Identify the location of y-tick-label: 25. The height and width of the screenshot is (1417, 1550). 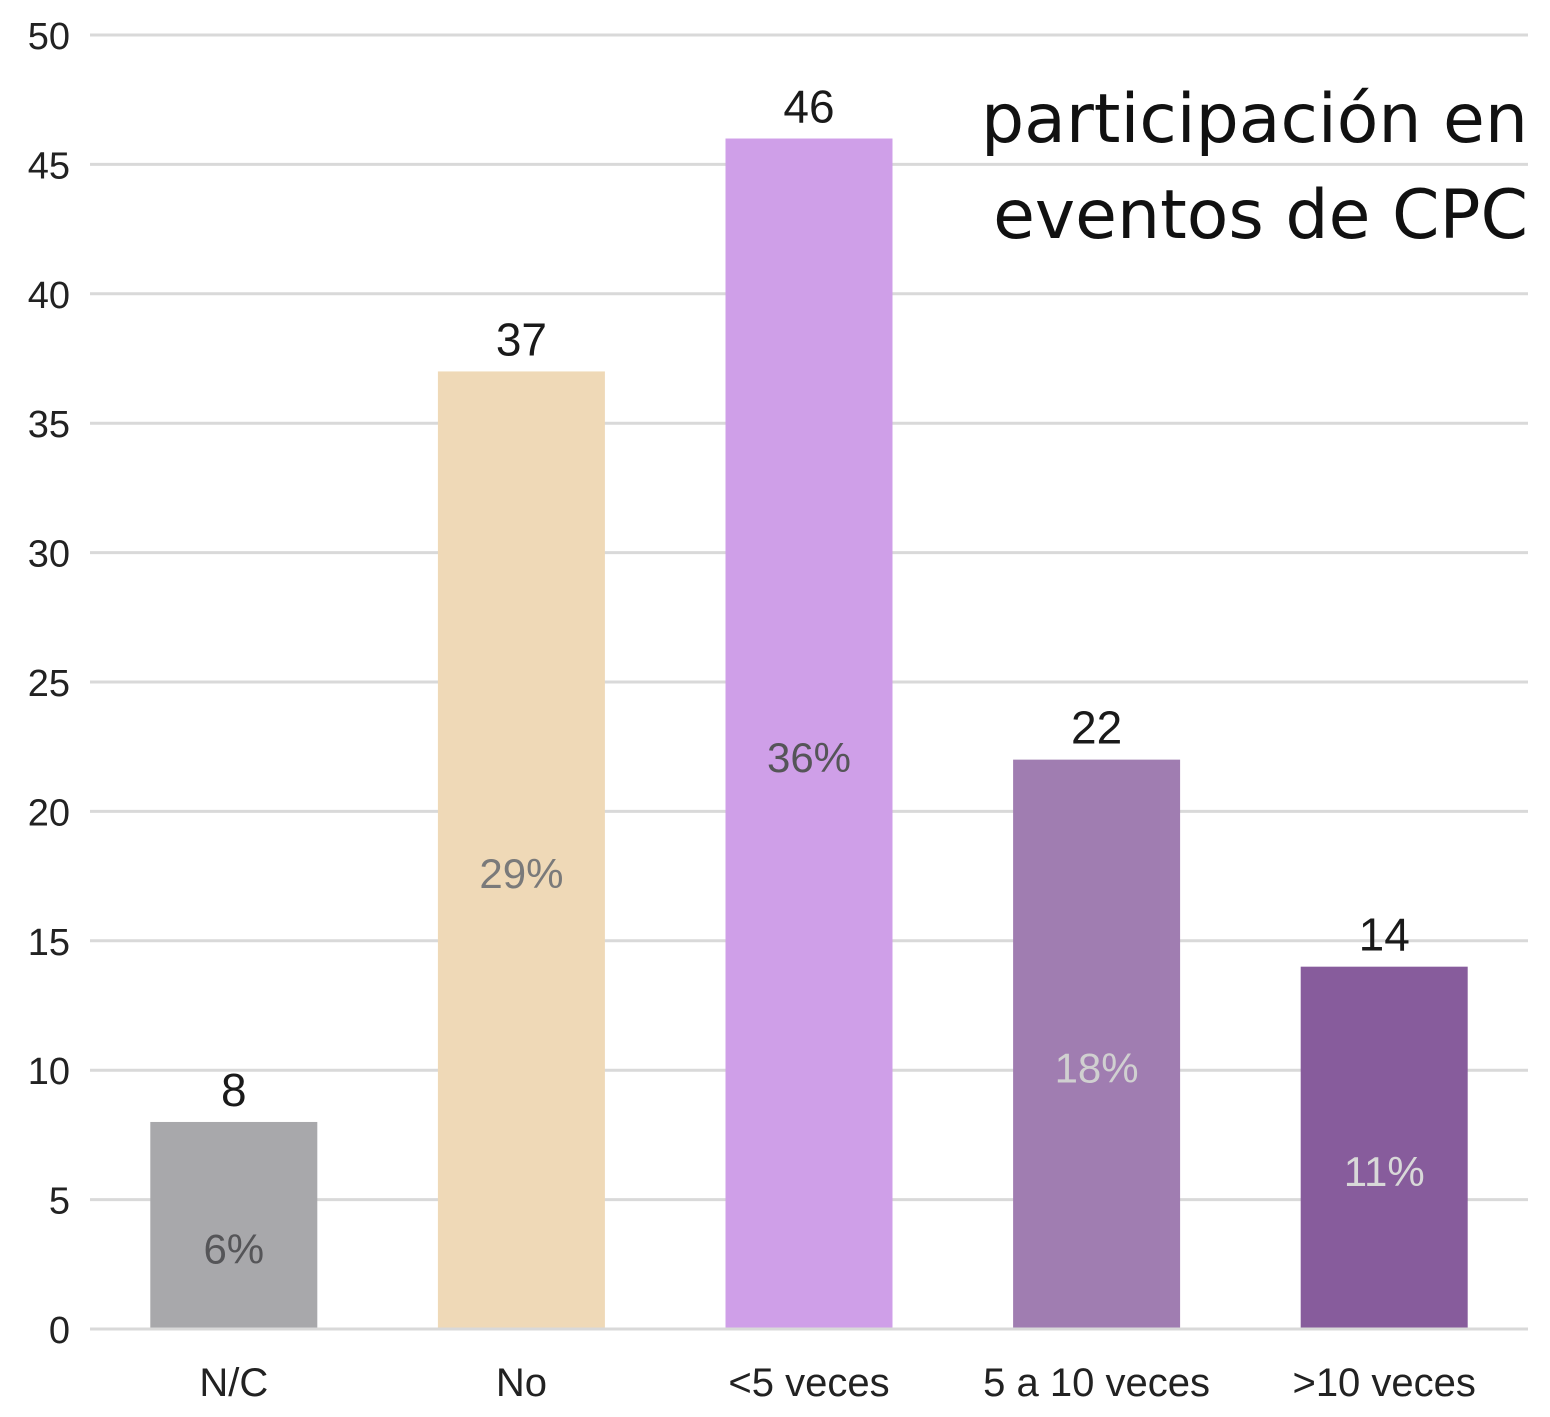
(49, 684).